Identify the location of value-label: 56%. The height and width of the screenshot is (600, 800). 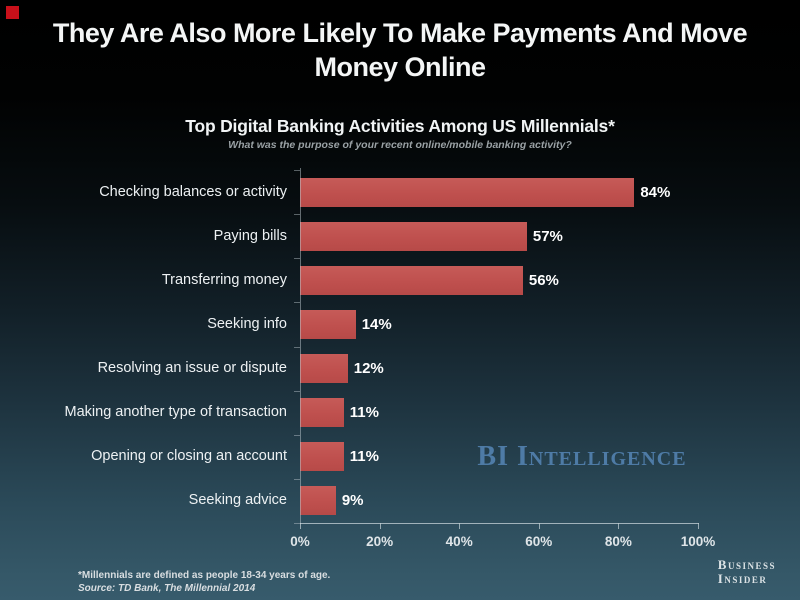
(543, 280).